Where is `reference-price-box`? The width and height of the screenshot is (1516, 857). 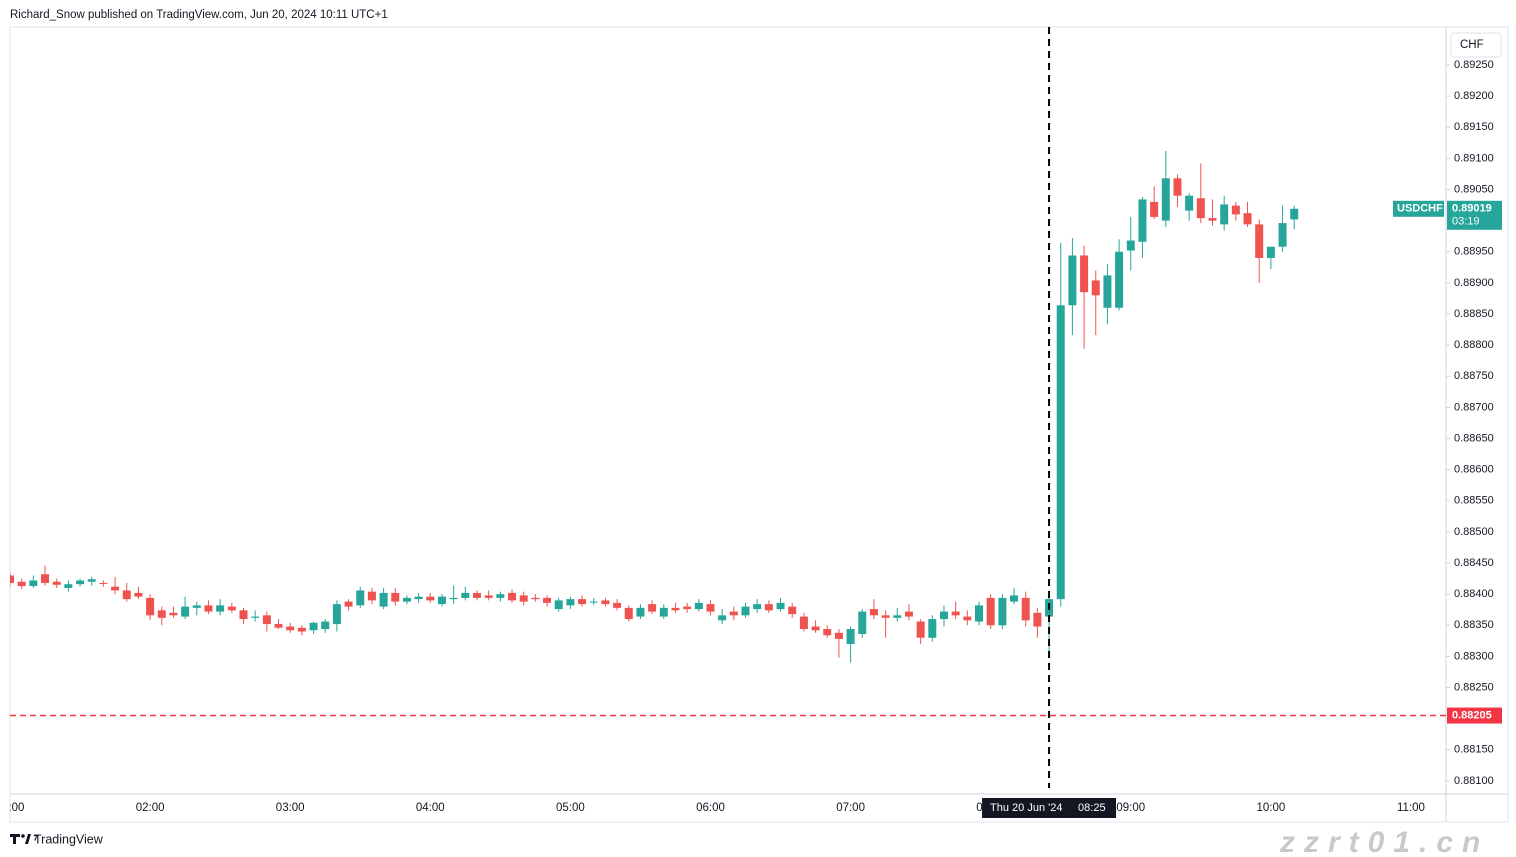
reference-price-box is located at coordinates (1474, 715).